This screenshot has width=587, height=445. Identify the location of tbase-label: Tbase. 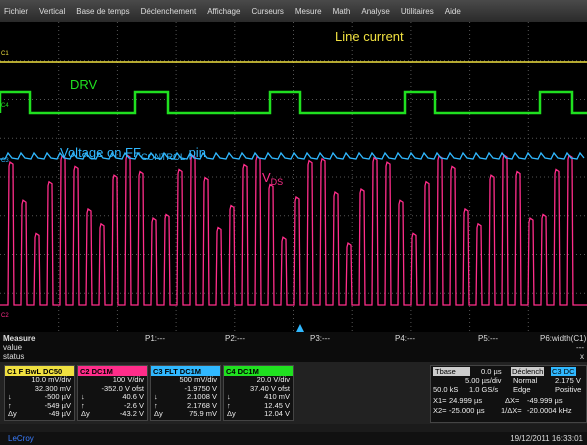
(451, 371).